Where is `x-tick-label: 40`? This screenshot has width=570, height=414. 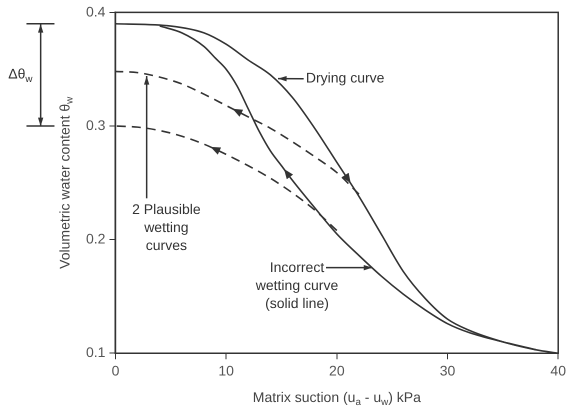
x-tick-label: 40 is located at coordinates (558, 370).